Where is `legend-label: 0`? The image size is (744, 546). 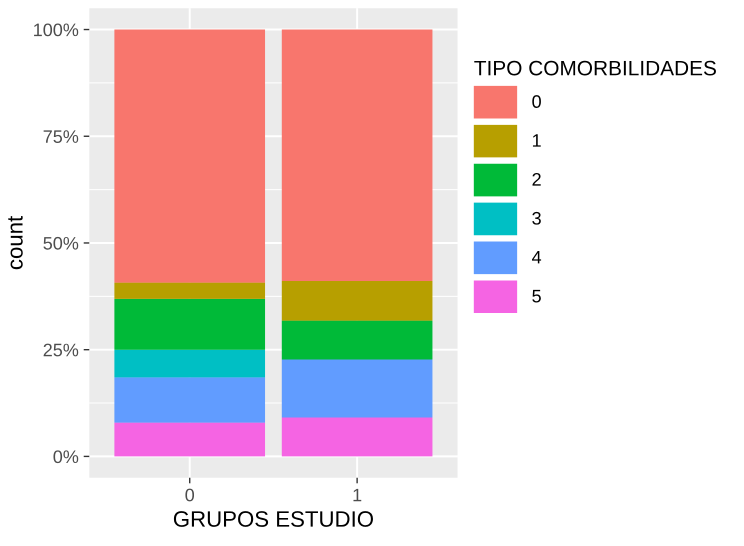
legend-label: 0 is located at coordinates (536, 101).